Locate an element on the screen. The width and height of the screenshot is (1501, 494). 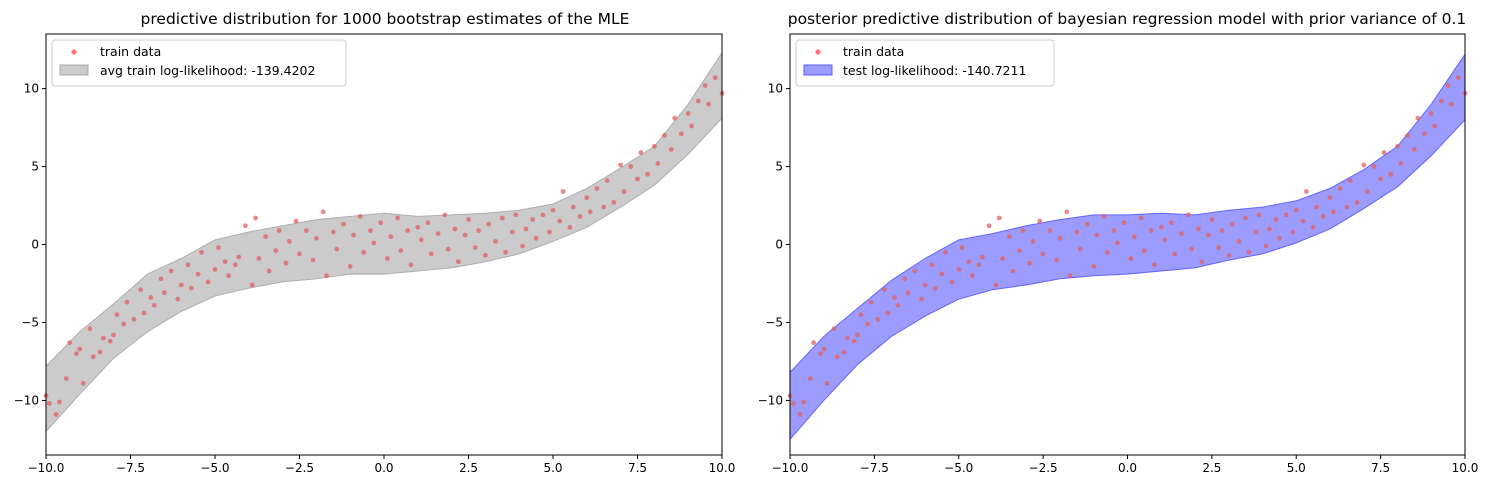
y-tick-label: 10 is located at coordinates (775, 89).